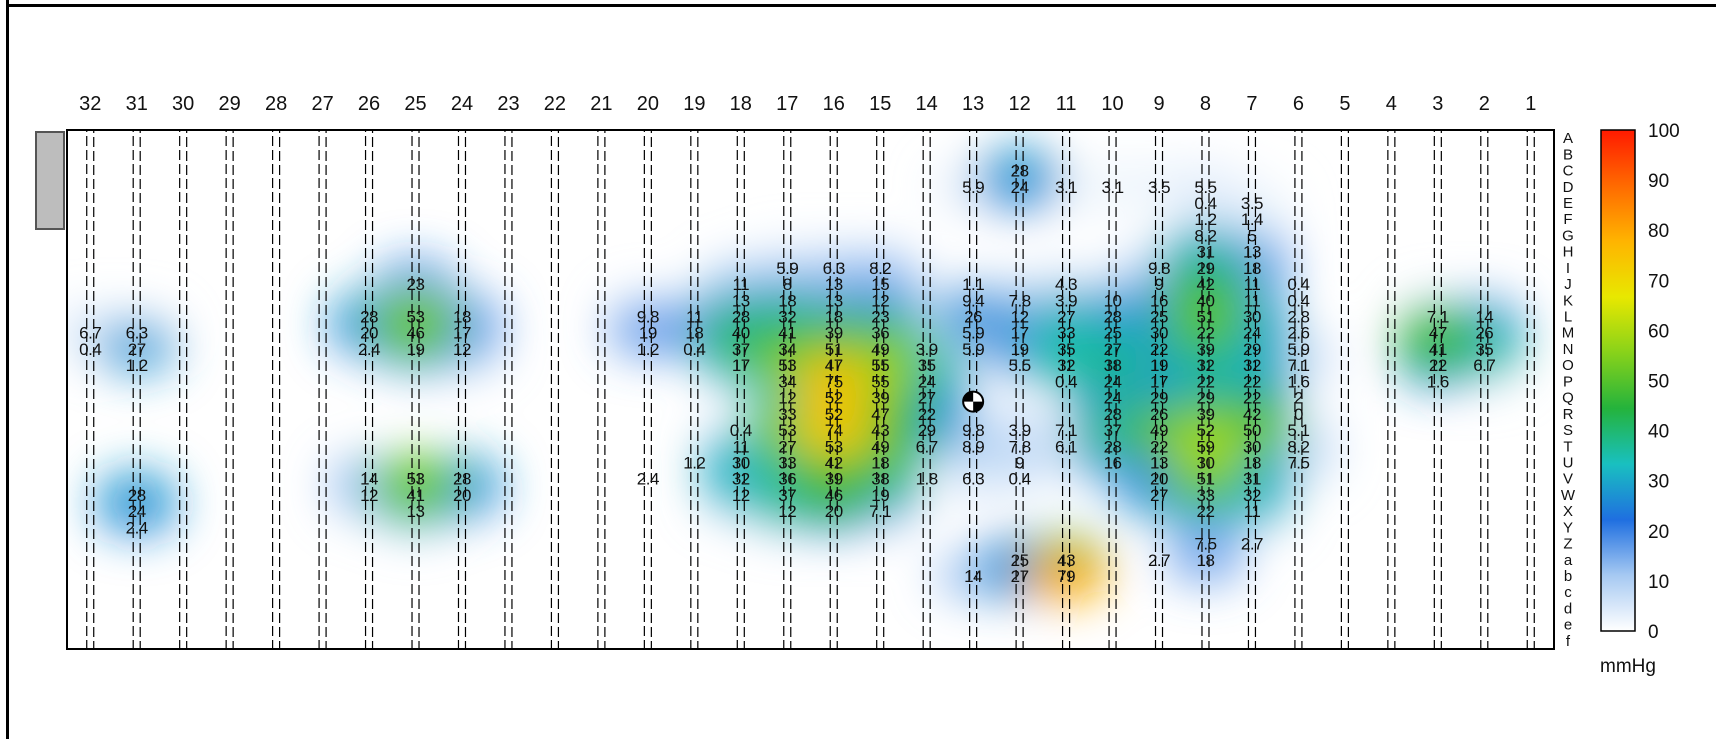 This screenshot has width=1716, height=739. What do you see at coordinates (1113, 462) in the screenshot?
I see `cell-value: 16` at bounding box center [1113, 462].